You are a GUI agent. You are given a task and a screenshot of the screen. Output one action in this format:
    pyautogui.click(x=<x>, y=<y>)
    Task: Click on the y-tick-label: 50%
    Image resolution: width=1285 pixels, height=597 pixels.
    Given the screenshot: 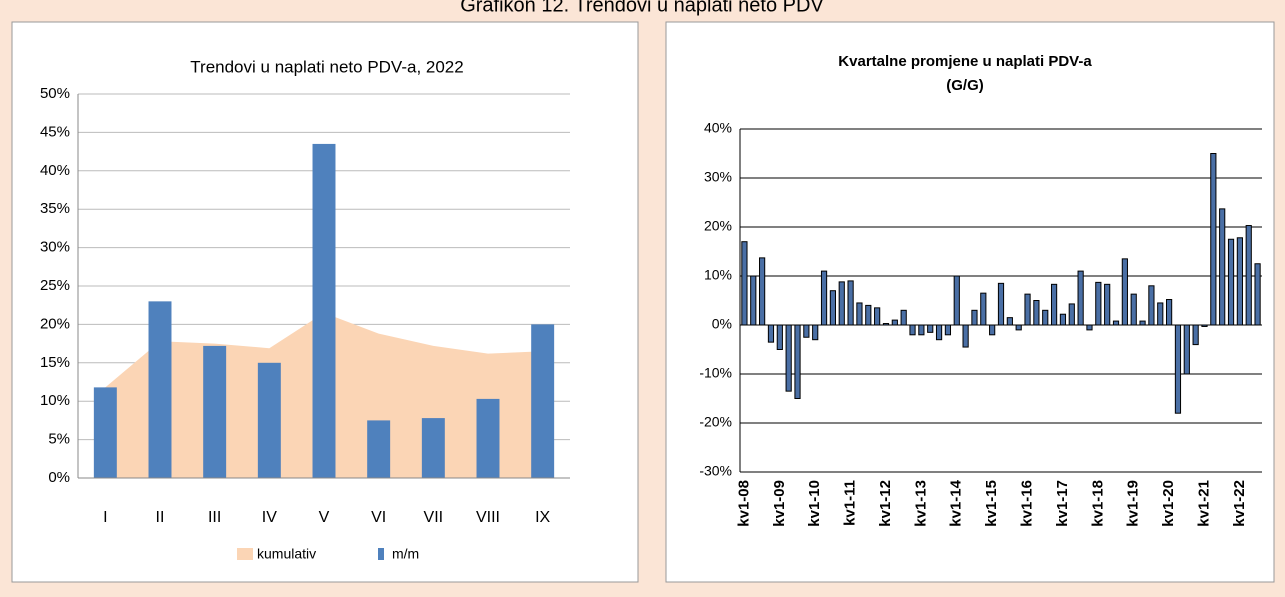 What is the action you would take?
    pyautogui.click(x=55, y=93)
    